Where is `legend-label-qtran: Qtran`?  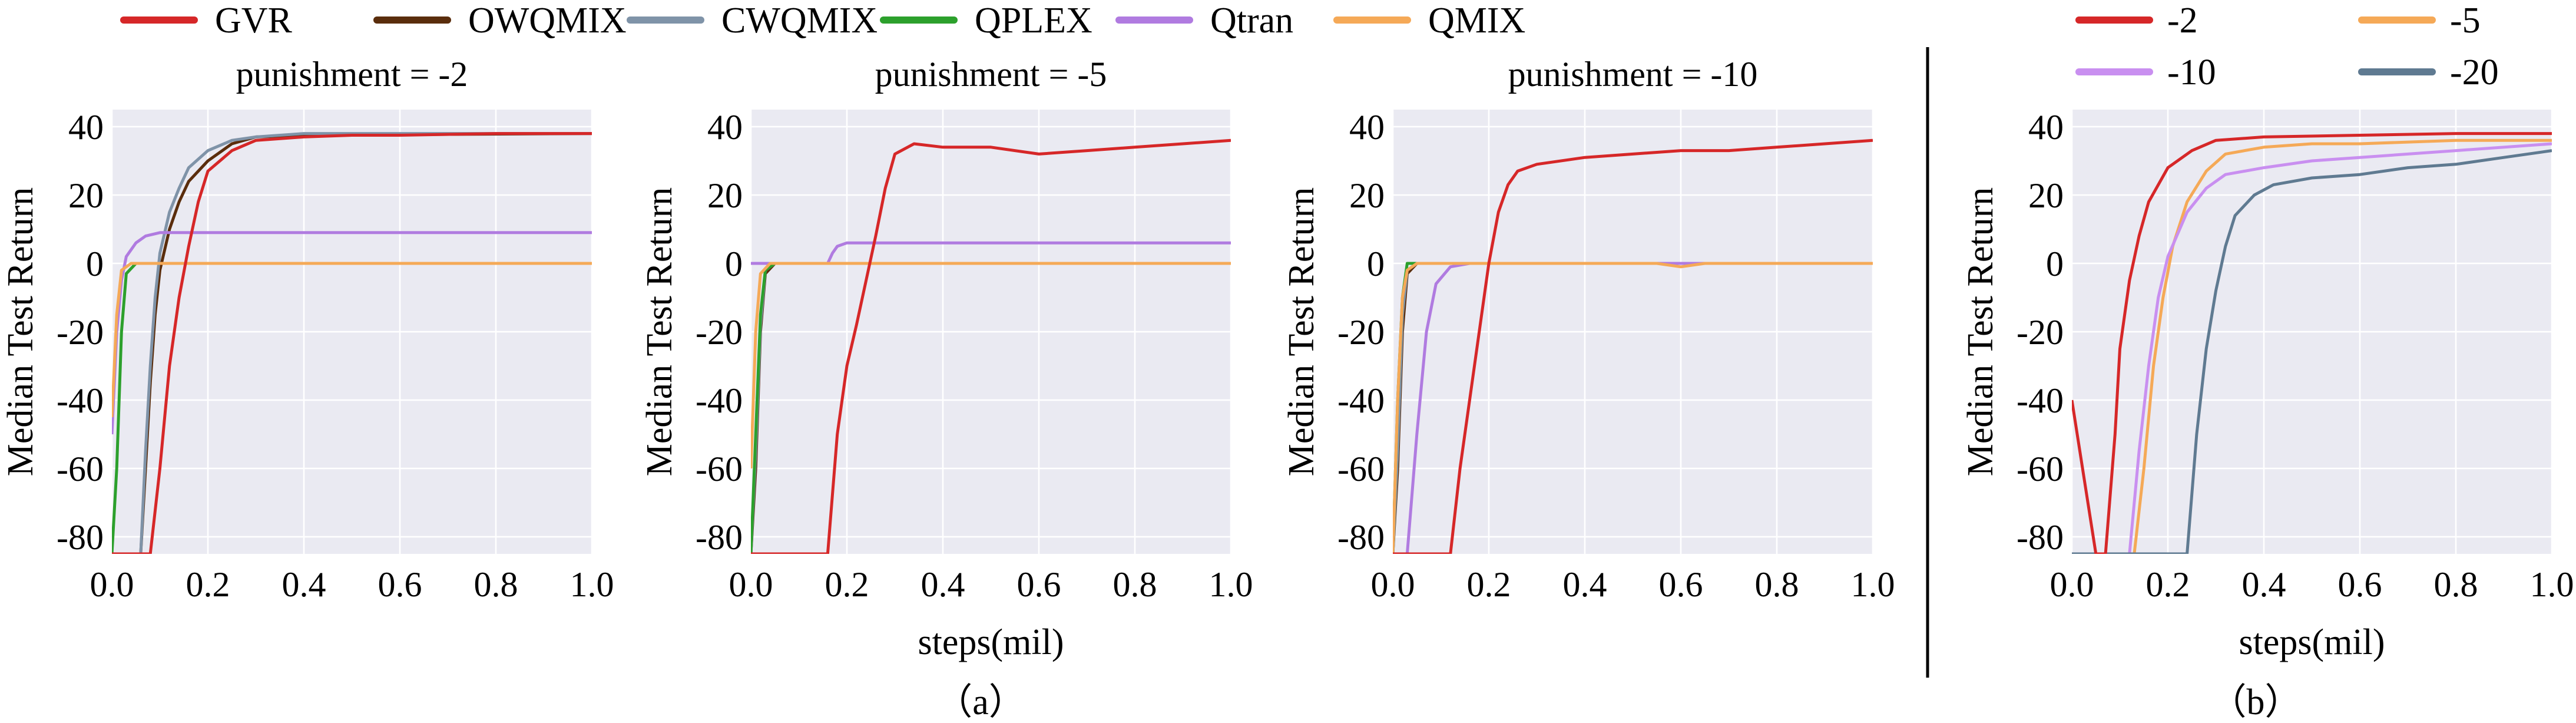 legend-label-qtran: Qtran is located at coordinates (1251, 21).